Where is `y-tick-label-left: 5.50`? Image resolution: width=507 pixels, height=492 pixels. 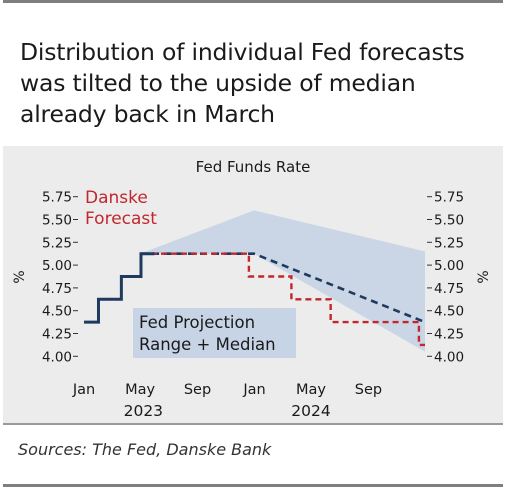 y-tick-label-left: 5.50 is located at coordinates (57, 221).